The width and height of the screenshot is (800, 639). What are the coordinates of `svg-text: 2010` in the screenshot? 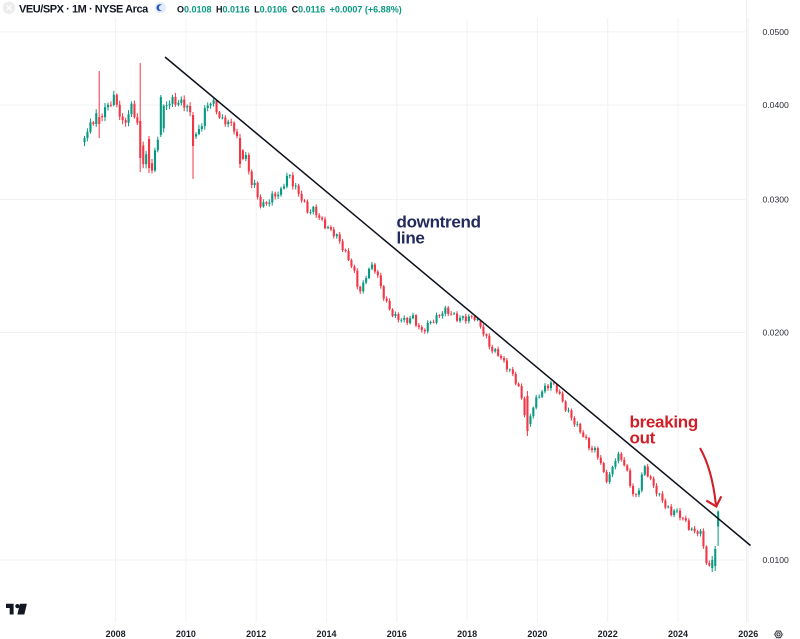 It's located at (186, 634).